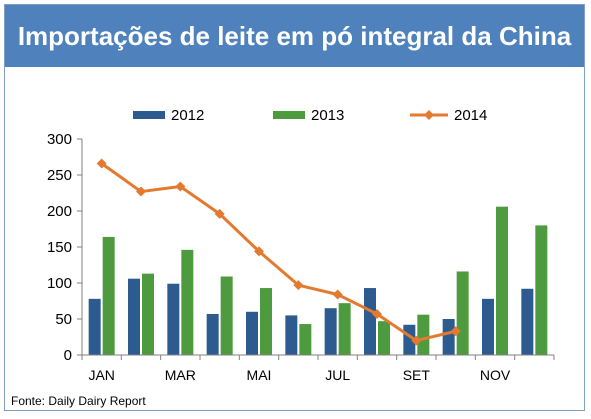 This screenshot has width=591, height=419. I want to click on y-tick-label: 200, so click(59, 211).